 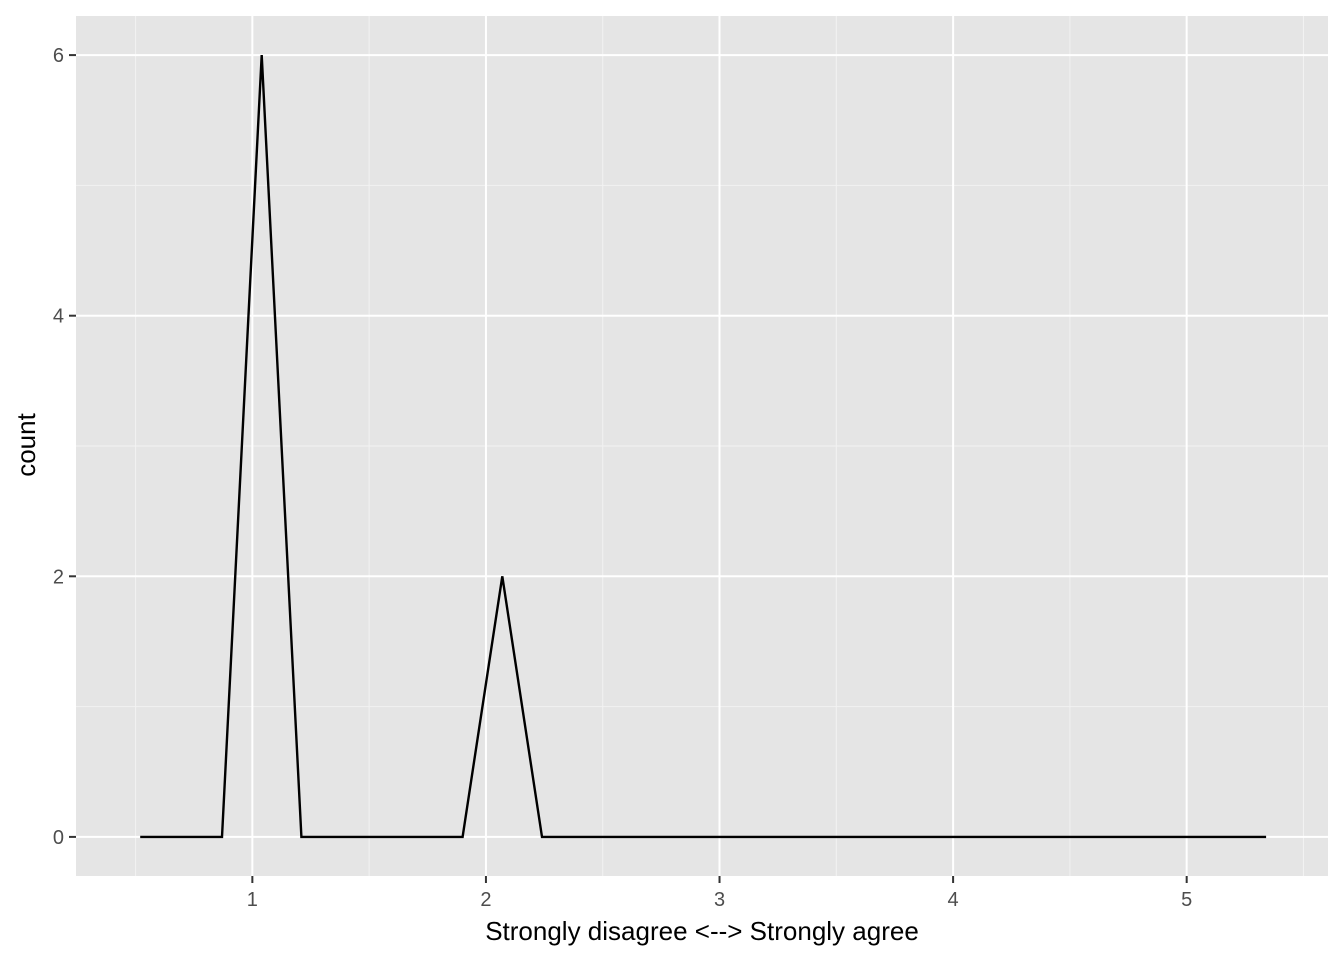 I want to click on x-axis-title: Strongly disagree <--> Strongly agree, so click(x=702, y=931).